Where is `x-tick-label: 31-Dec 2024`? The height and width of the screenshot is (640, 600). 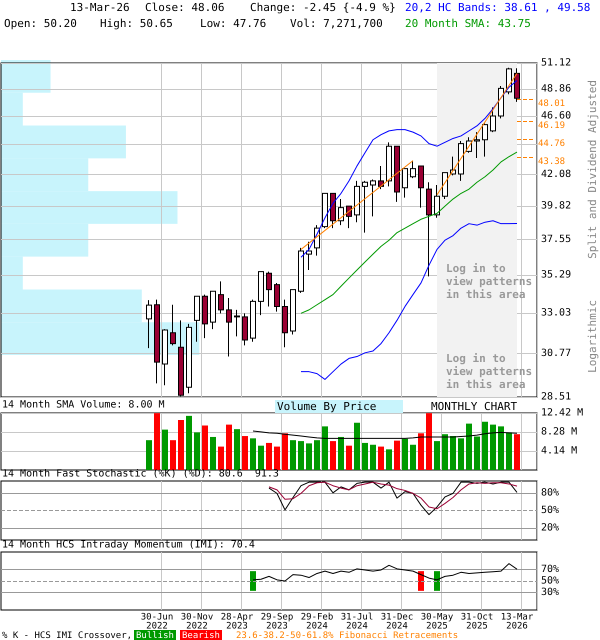 x-tick-label: 31-Dec 2024 is located at coordinates (397, 622).